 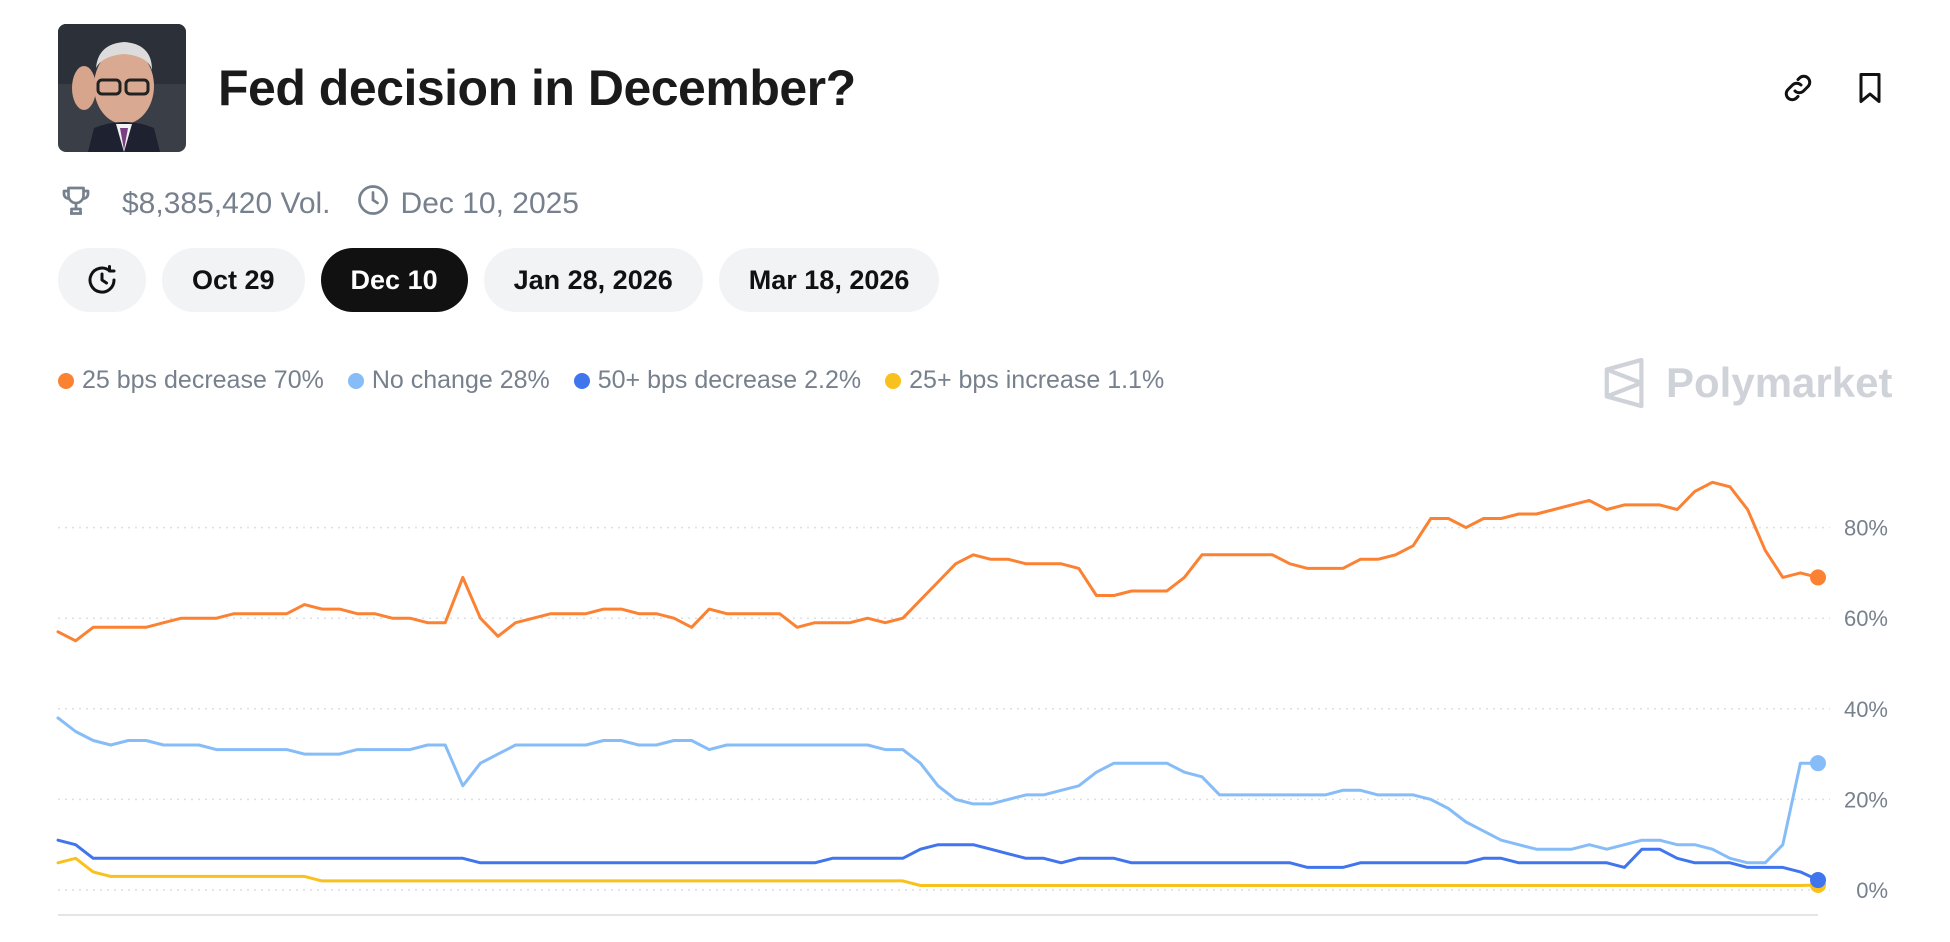 What do you see at coordinates (1037, 380) in the screenshot?
I see `legend-label: 25+ bps increase 1.1%` at bounding box center [1037, 380].